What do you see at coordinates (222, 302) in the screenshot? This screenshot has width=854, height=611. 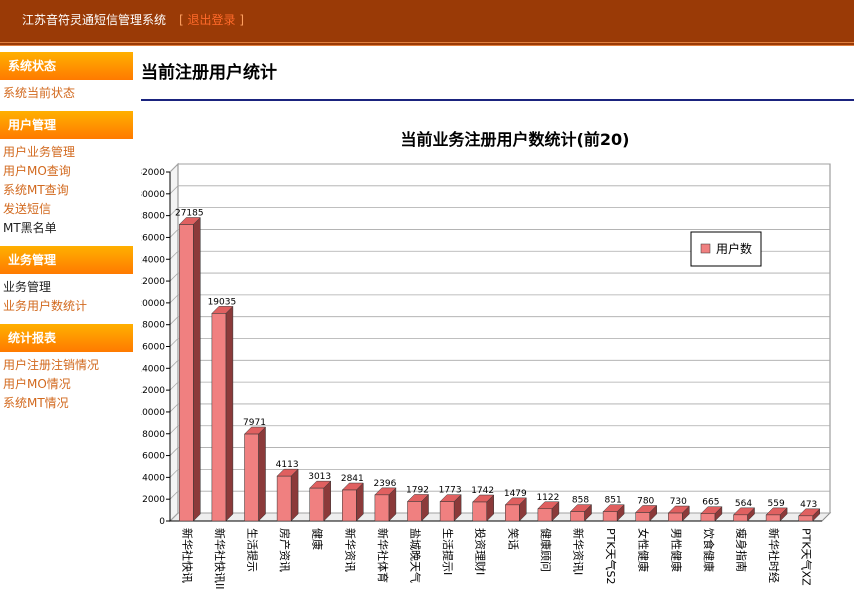 I see `value-label: 19035` at bounding box center [222, 302].